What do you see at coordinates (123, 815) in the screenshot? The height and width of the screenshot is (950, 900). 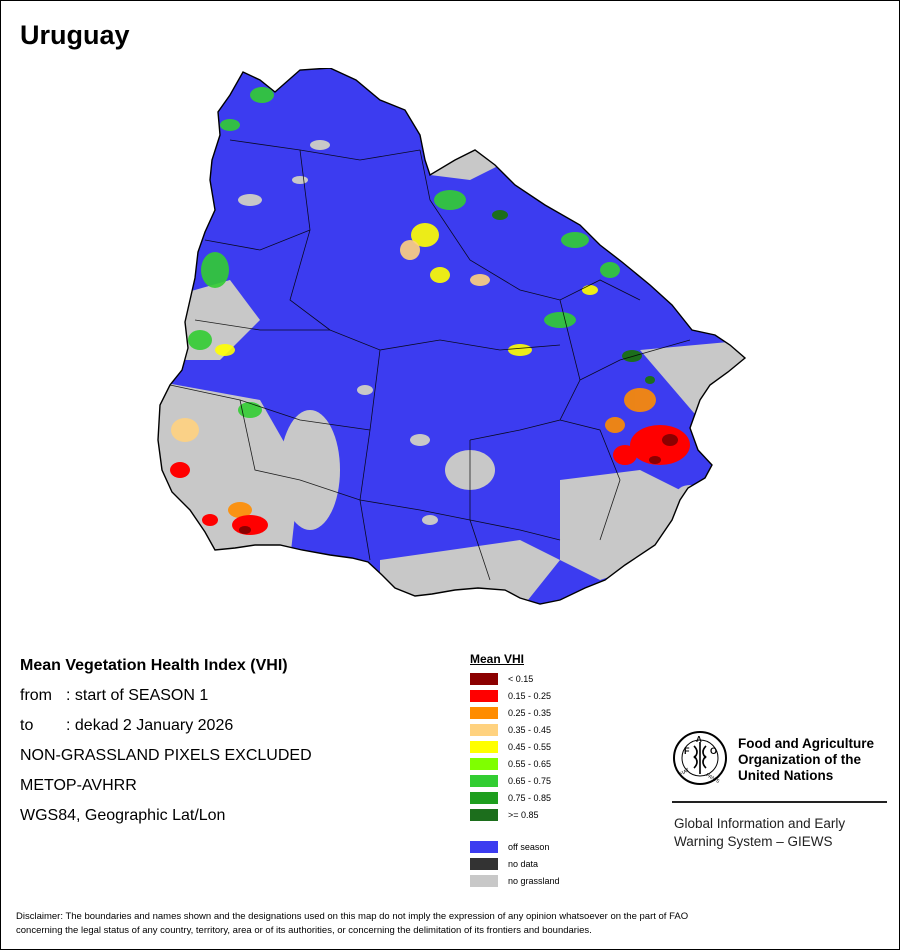 I see `projection-label: WGS84, Geographic Lat/Lon` at bounding box center [123, 815].